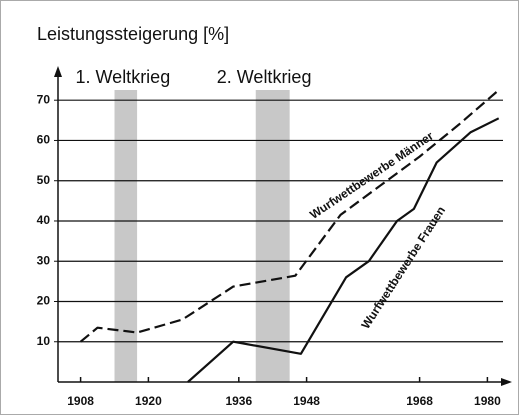 This screenshot has height=415, width=519. Describe the element at coordinates (44, 99) in the screenshot. I see `y-tick-label: 70` at that location.